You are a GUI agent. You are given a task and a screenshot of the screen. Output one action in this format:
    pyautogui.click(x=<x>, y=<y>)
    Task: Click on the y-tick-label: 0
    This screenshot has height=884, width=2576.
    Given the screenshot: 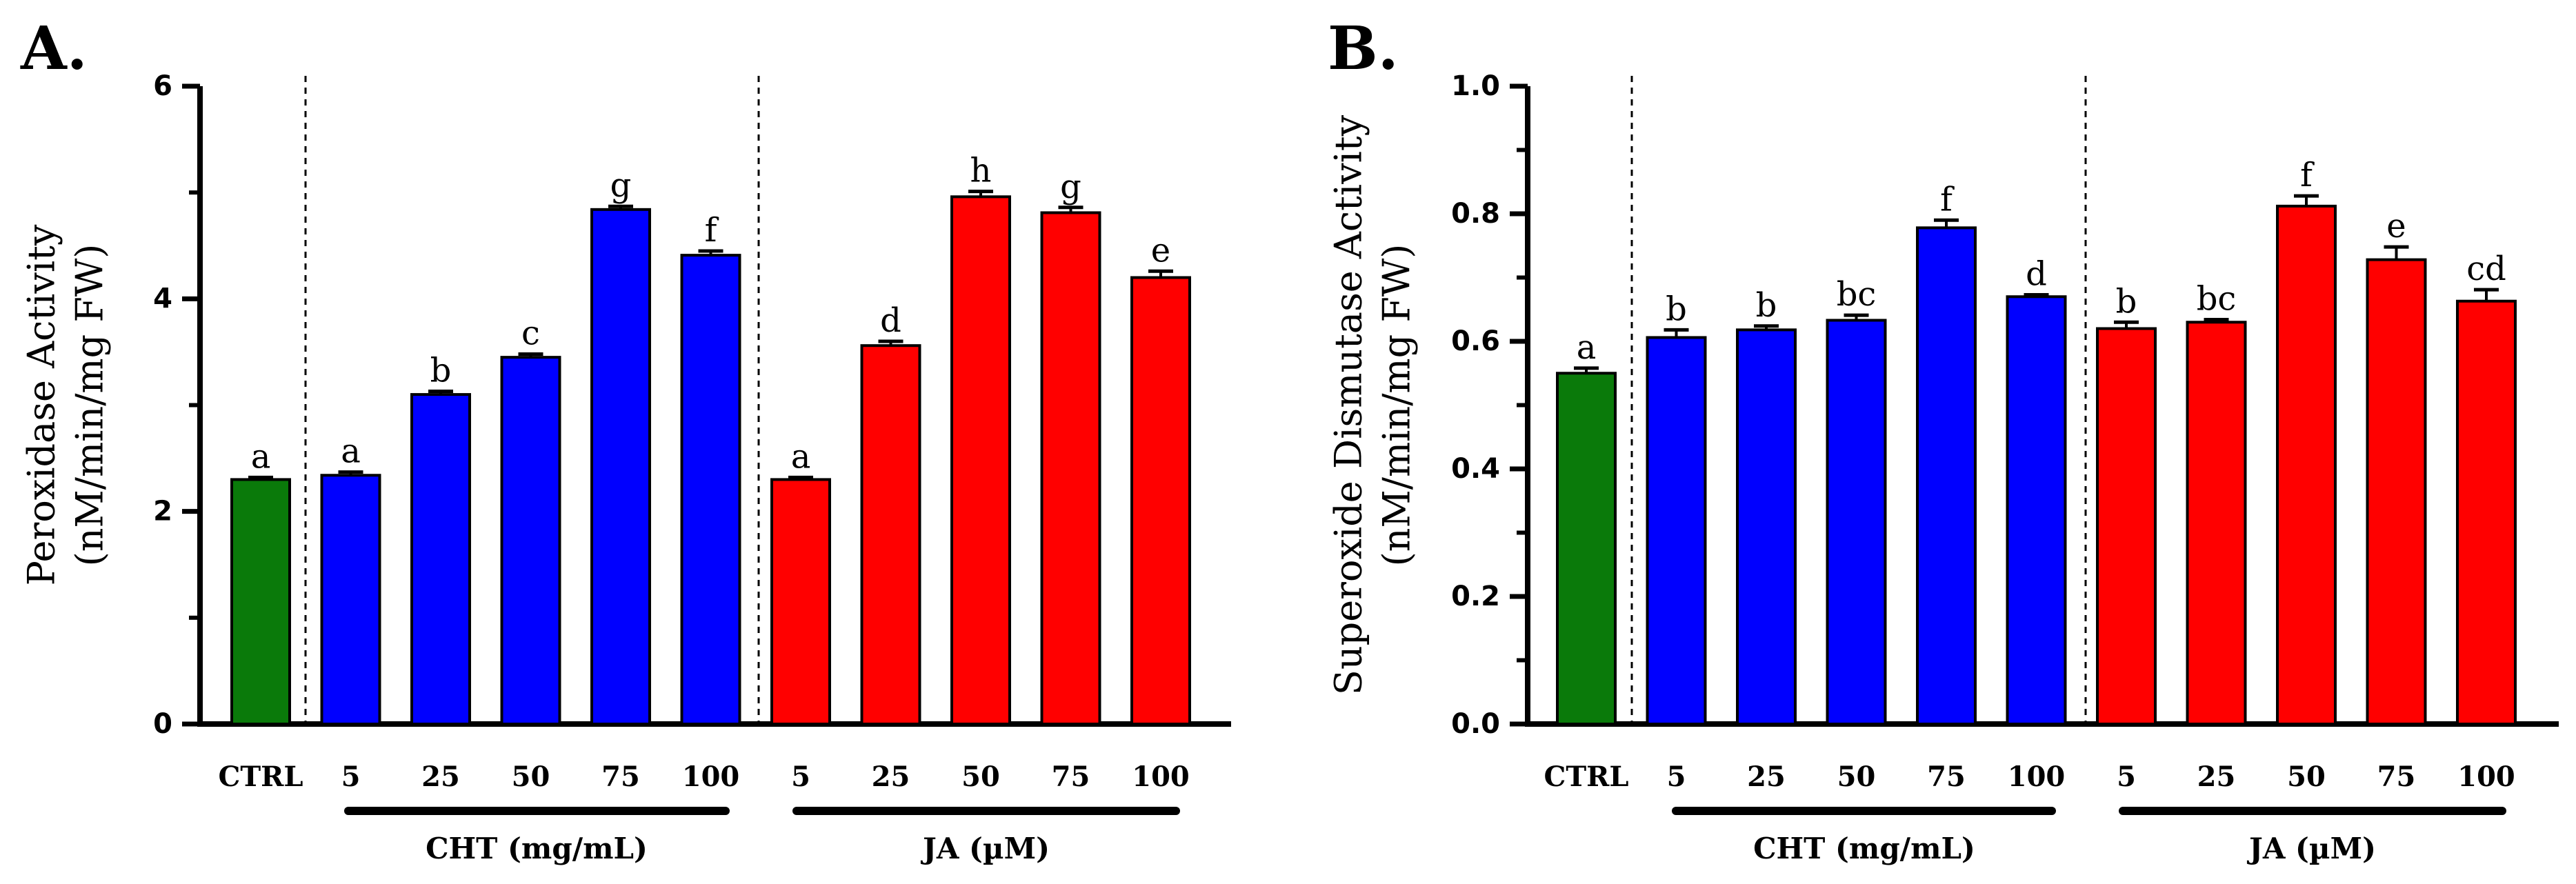 What is the action you would take?
    pyautogui.click(x=162, y=724)
    